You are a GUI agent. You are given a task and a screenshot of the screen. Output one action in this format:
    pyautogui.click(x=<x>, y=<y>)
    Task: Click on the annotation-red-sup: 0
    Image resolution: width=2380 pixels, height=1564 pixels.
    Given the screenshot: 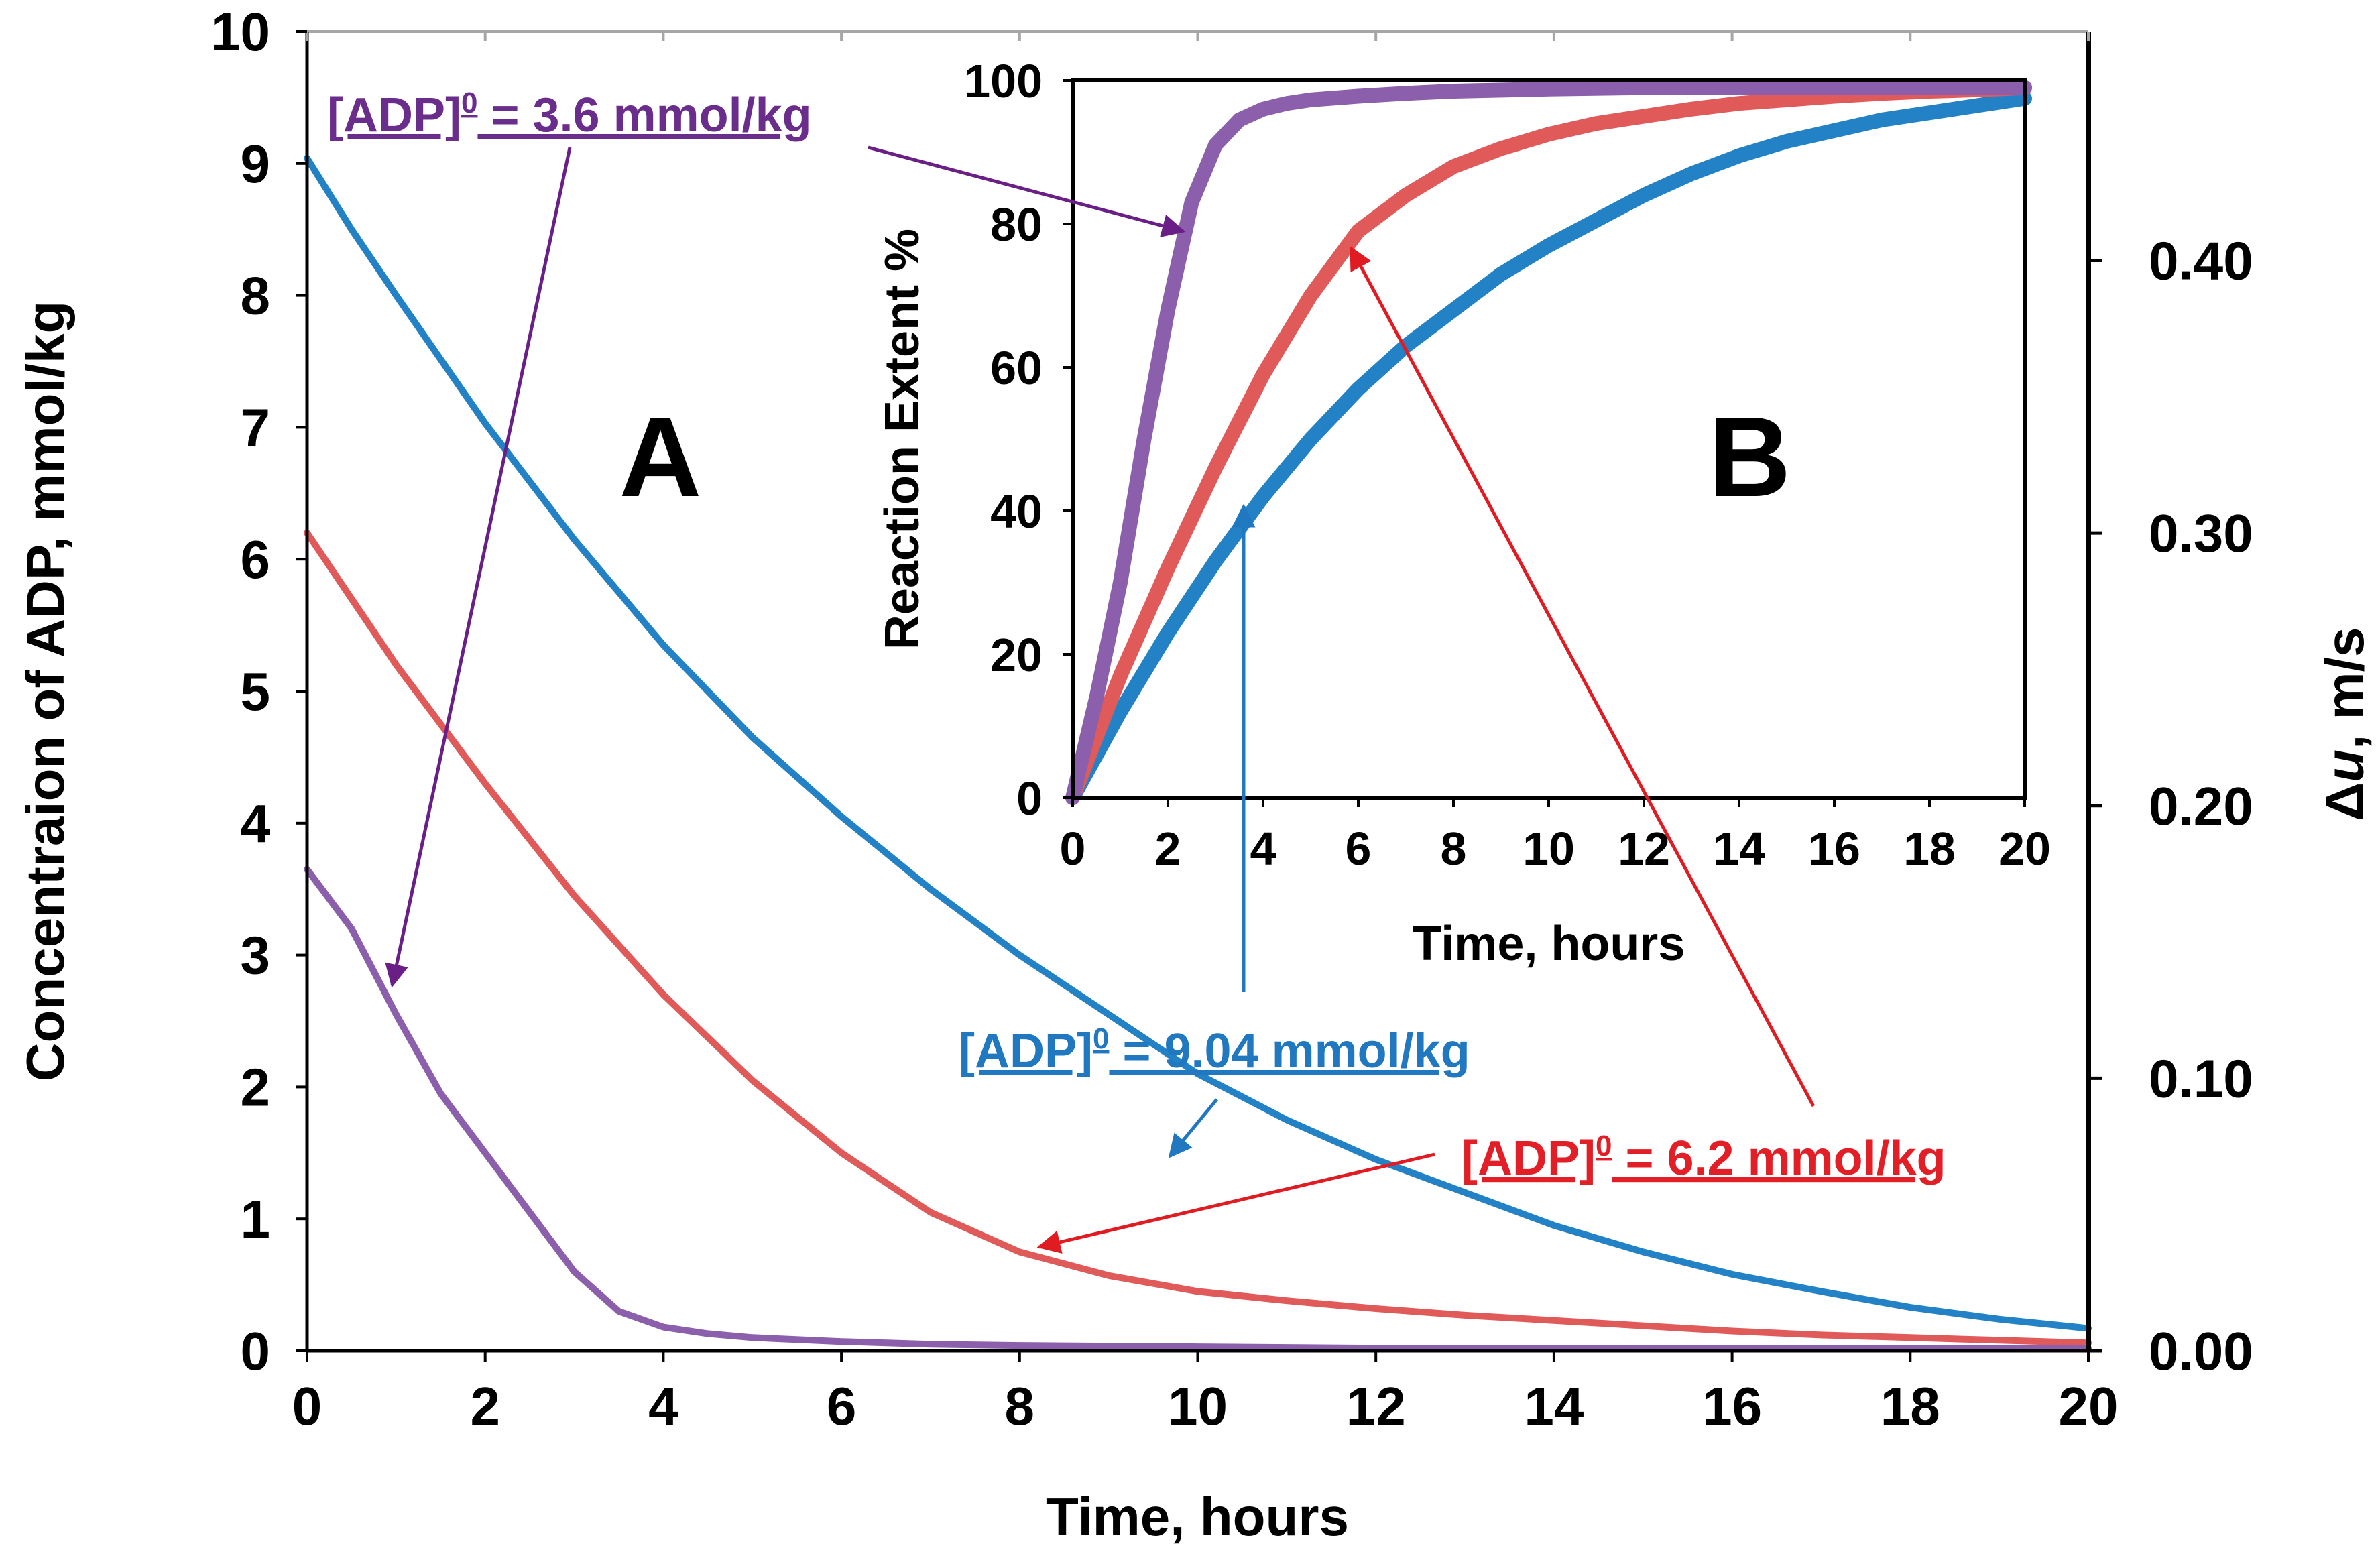 What is the action you would take?
    pyautogui.click(x=1604, y=1146)
    